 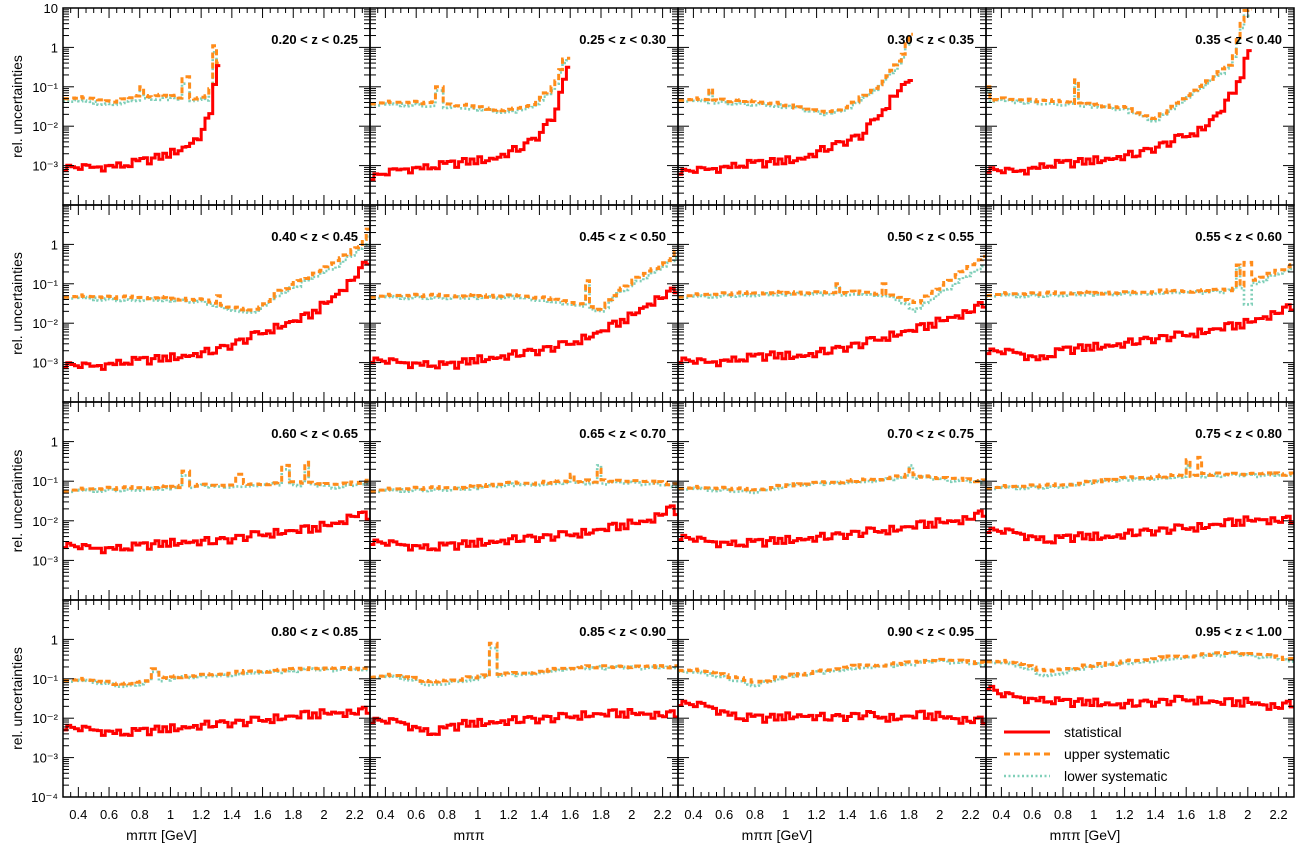 What do you see at coordinates (1238, 236) in the screenshot?
I see `panel-label: 0.55 < z < 0.60` at bounding box center [1238, 236].